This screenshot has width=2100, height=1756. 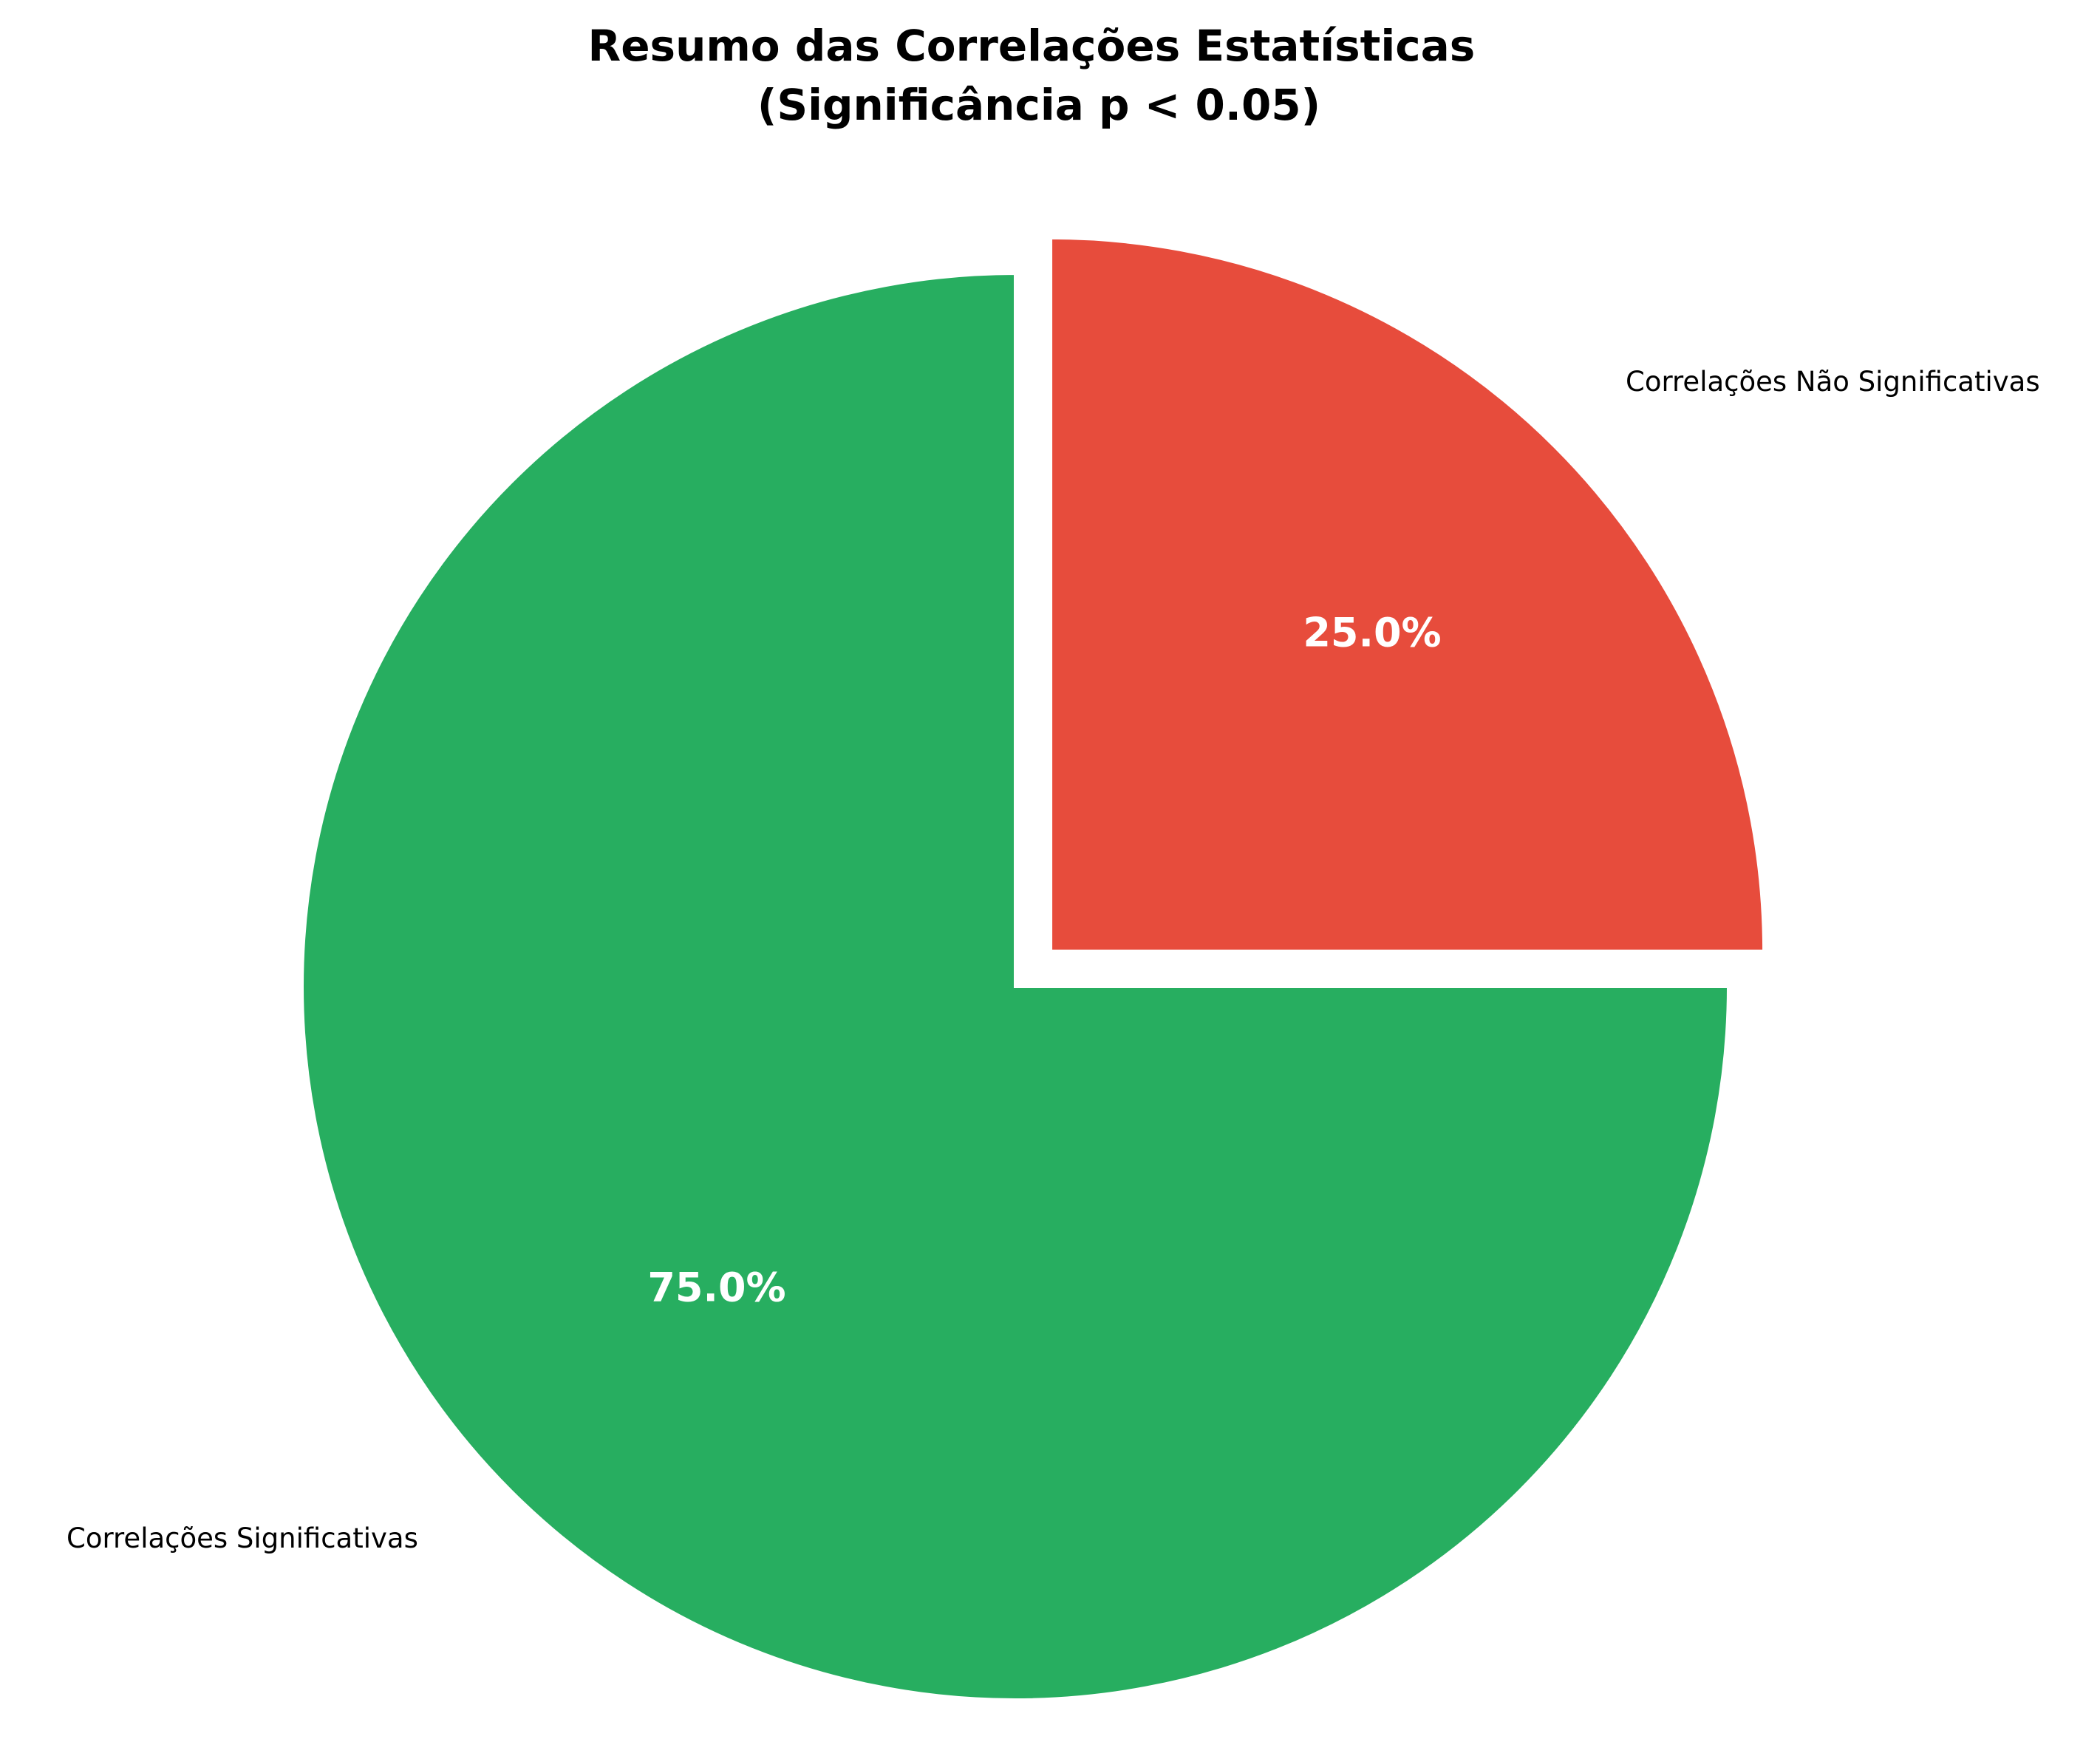 I want to click on pct-label-significant: 75.0%, so click(x=716, y=1288).